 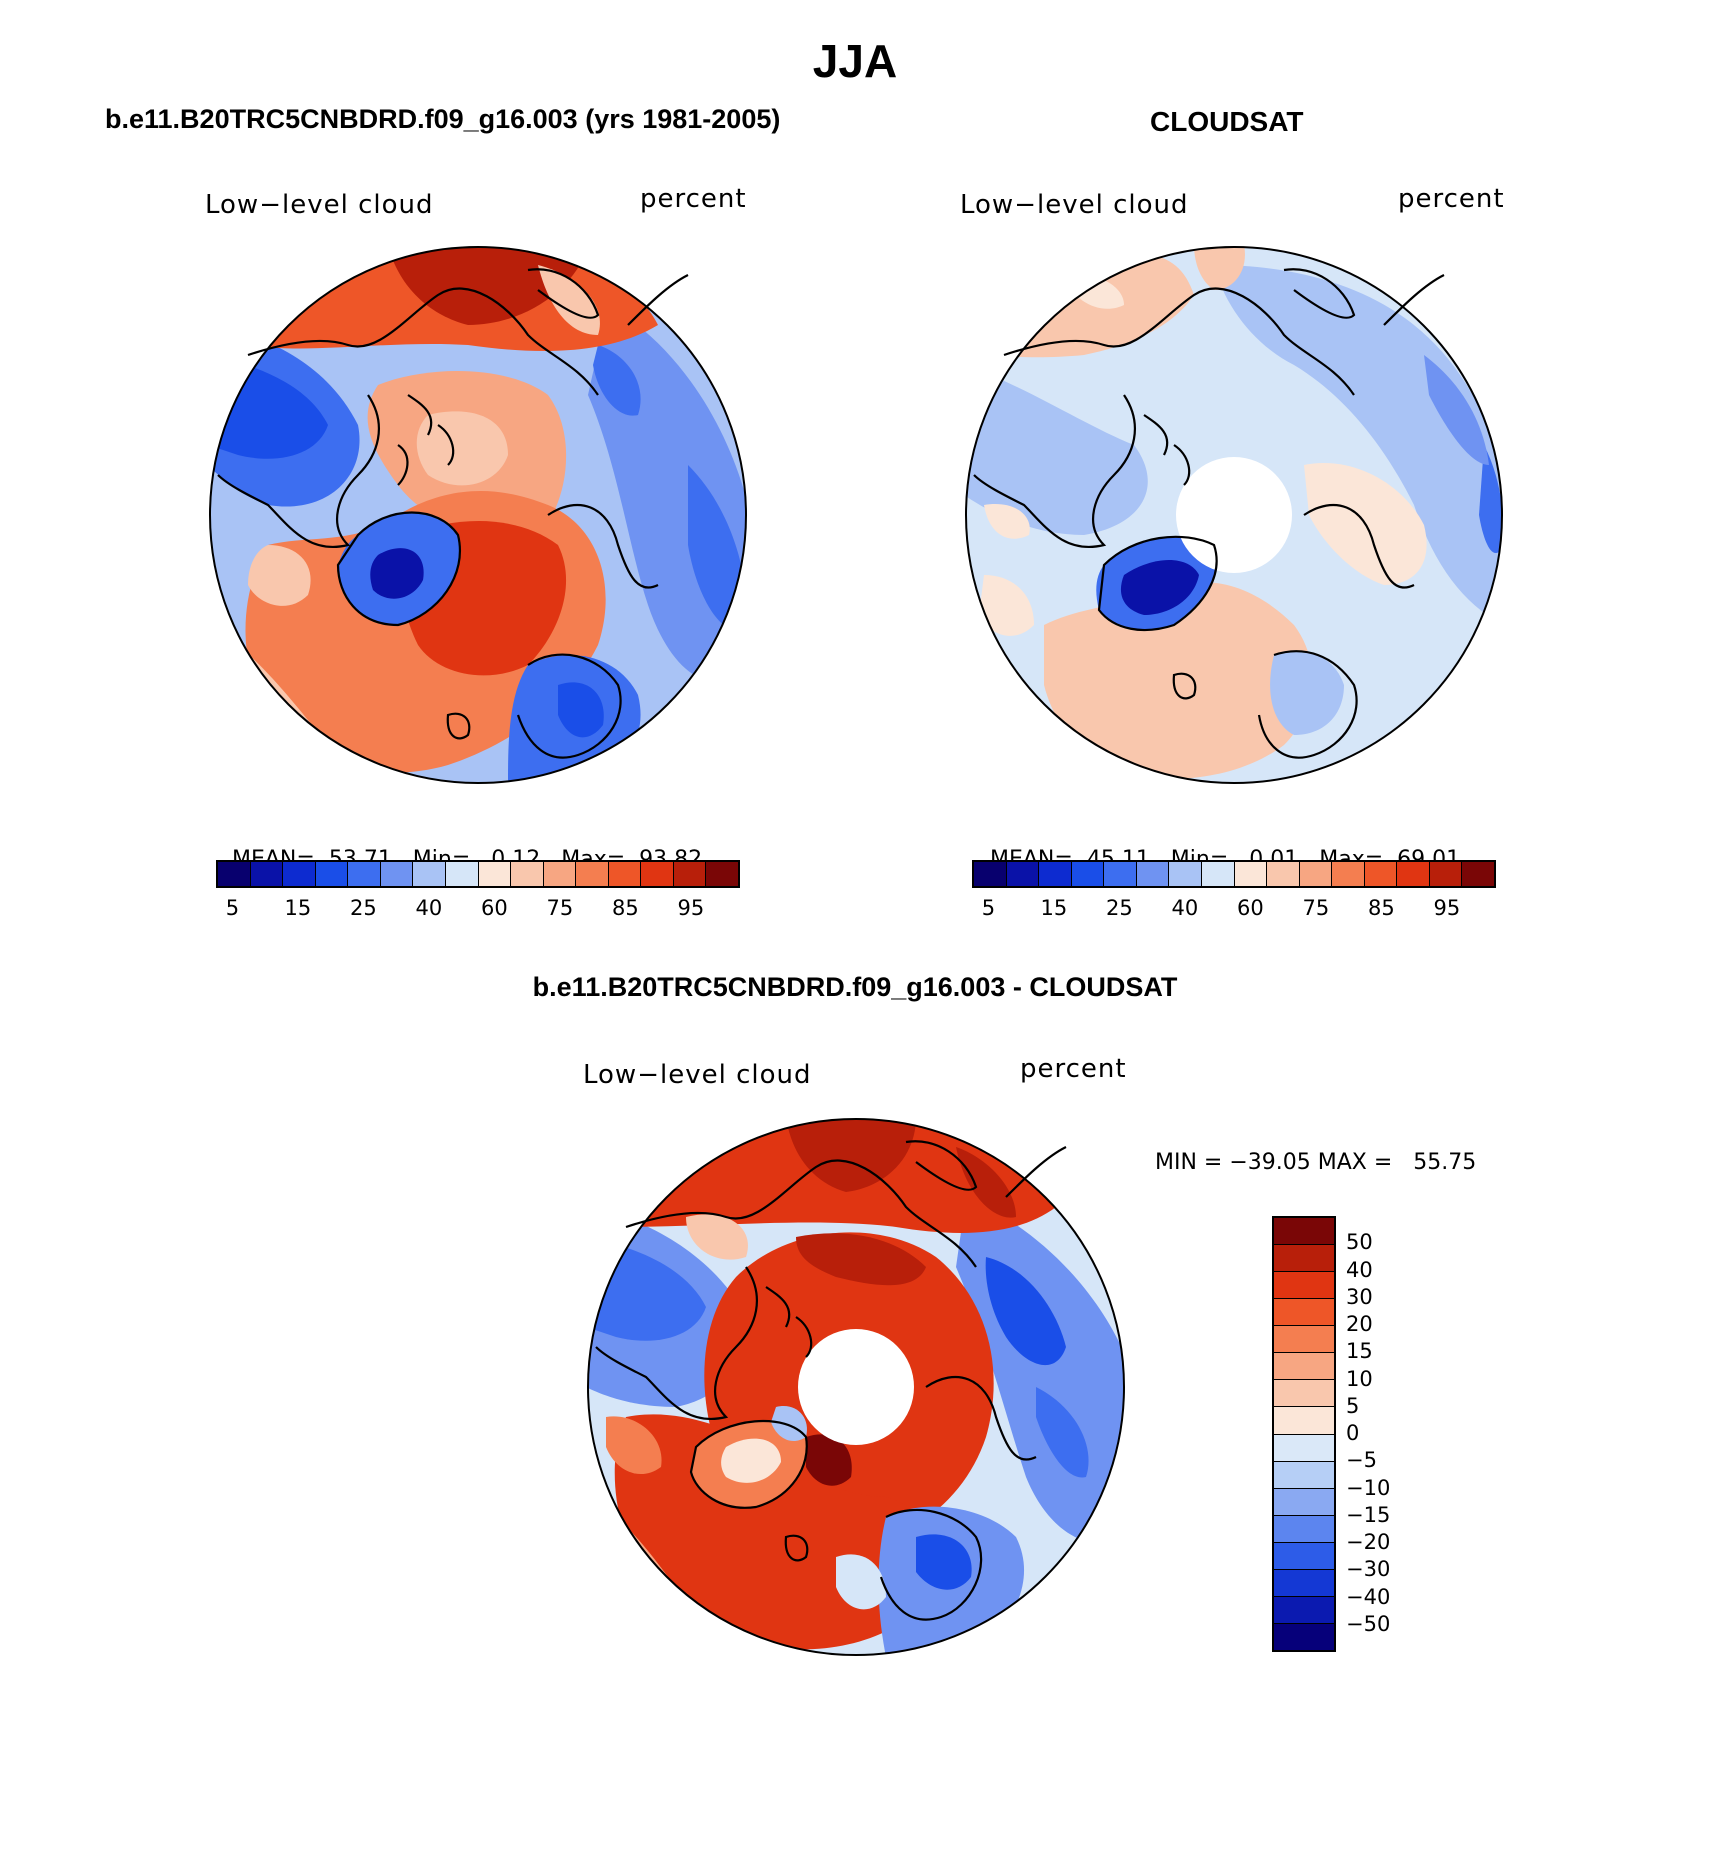 I want to click on colorbar-tick-label: −10, so click(x=1368, y=1487).